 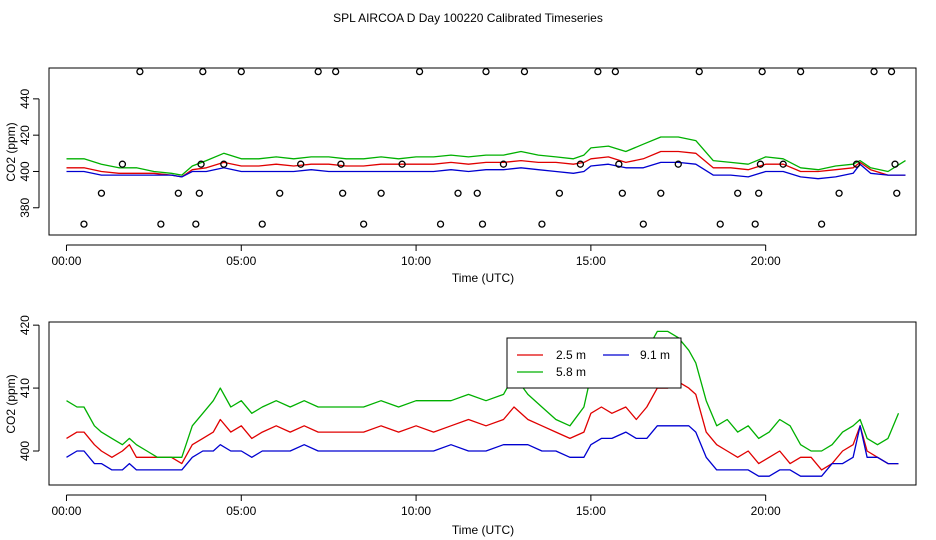 I want to click on top-series-lines, so click(x=486, y=158).